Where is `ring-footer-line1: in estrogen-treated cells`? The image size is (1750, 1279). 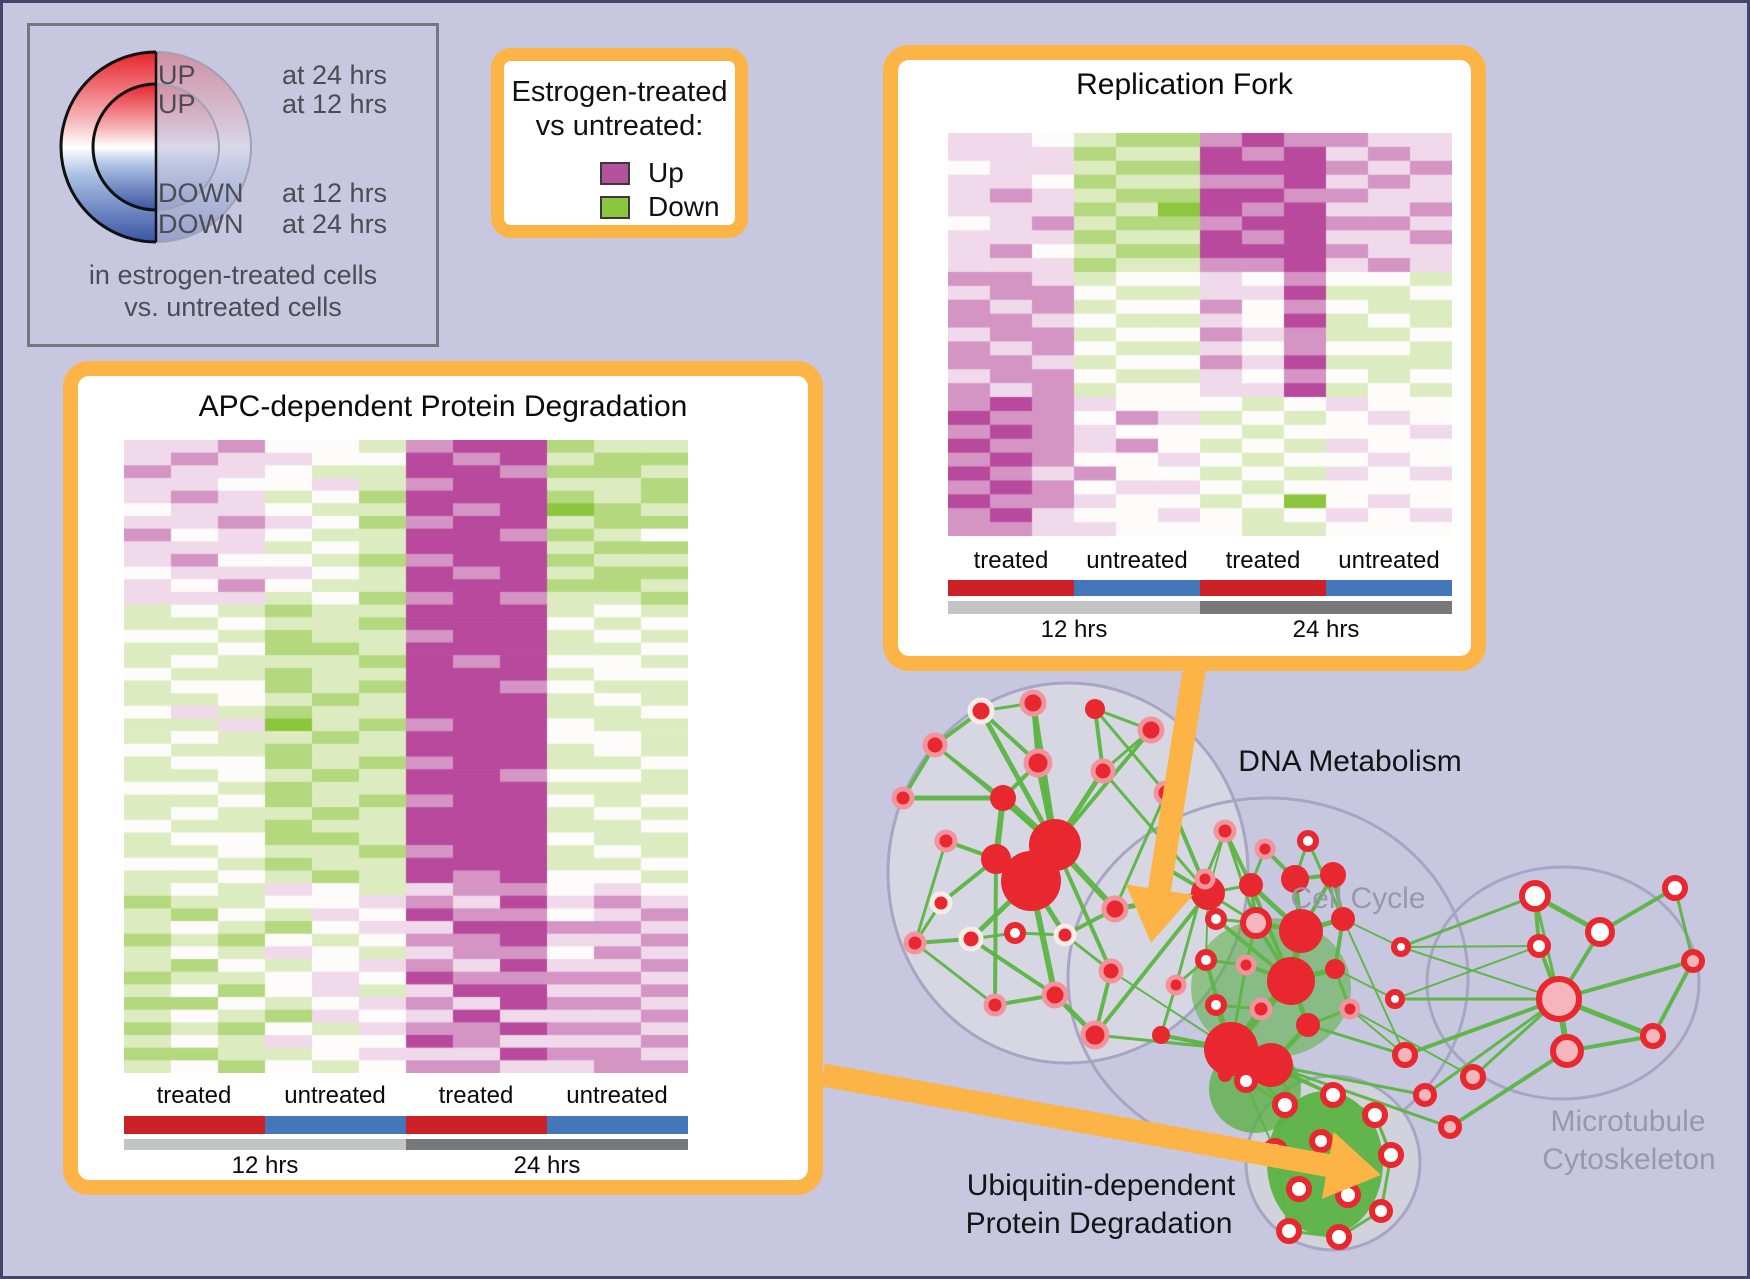
ring-footer-line1: in estrogen-treated cells is located at coordinates (233, 275).